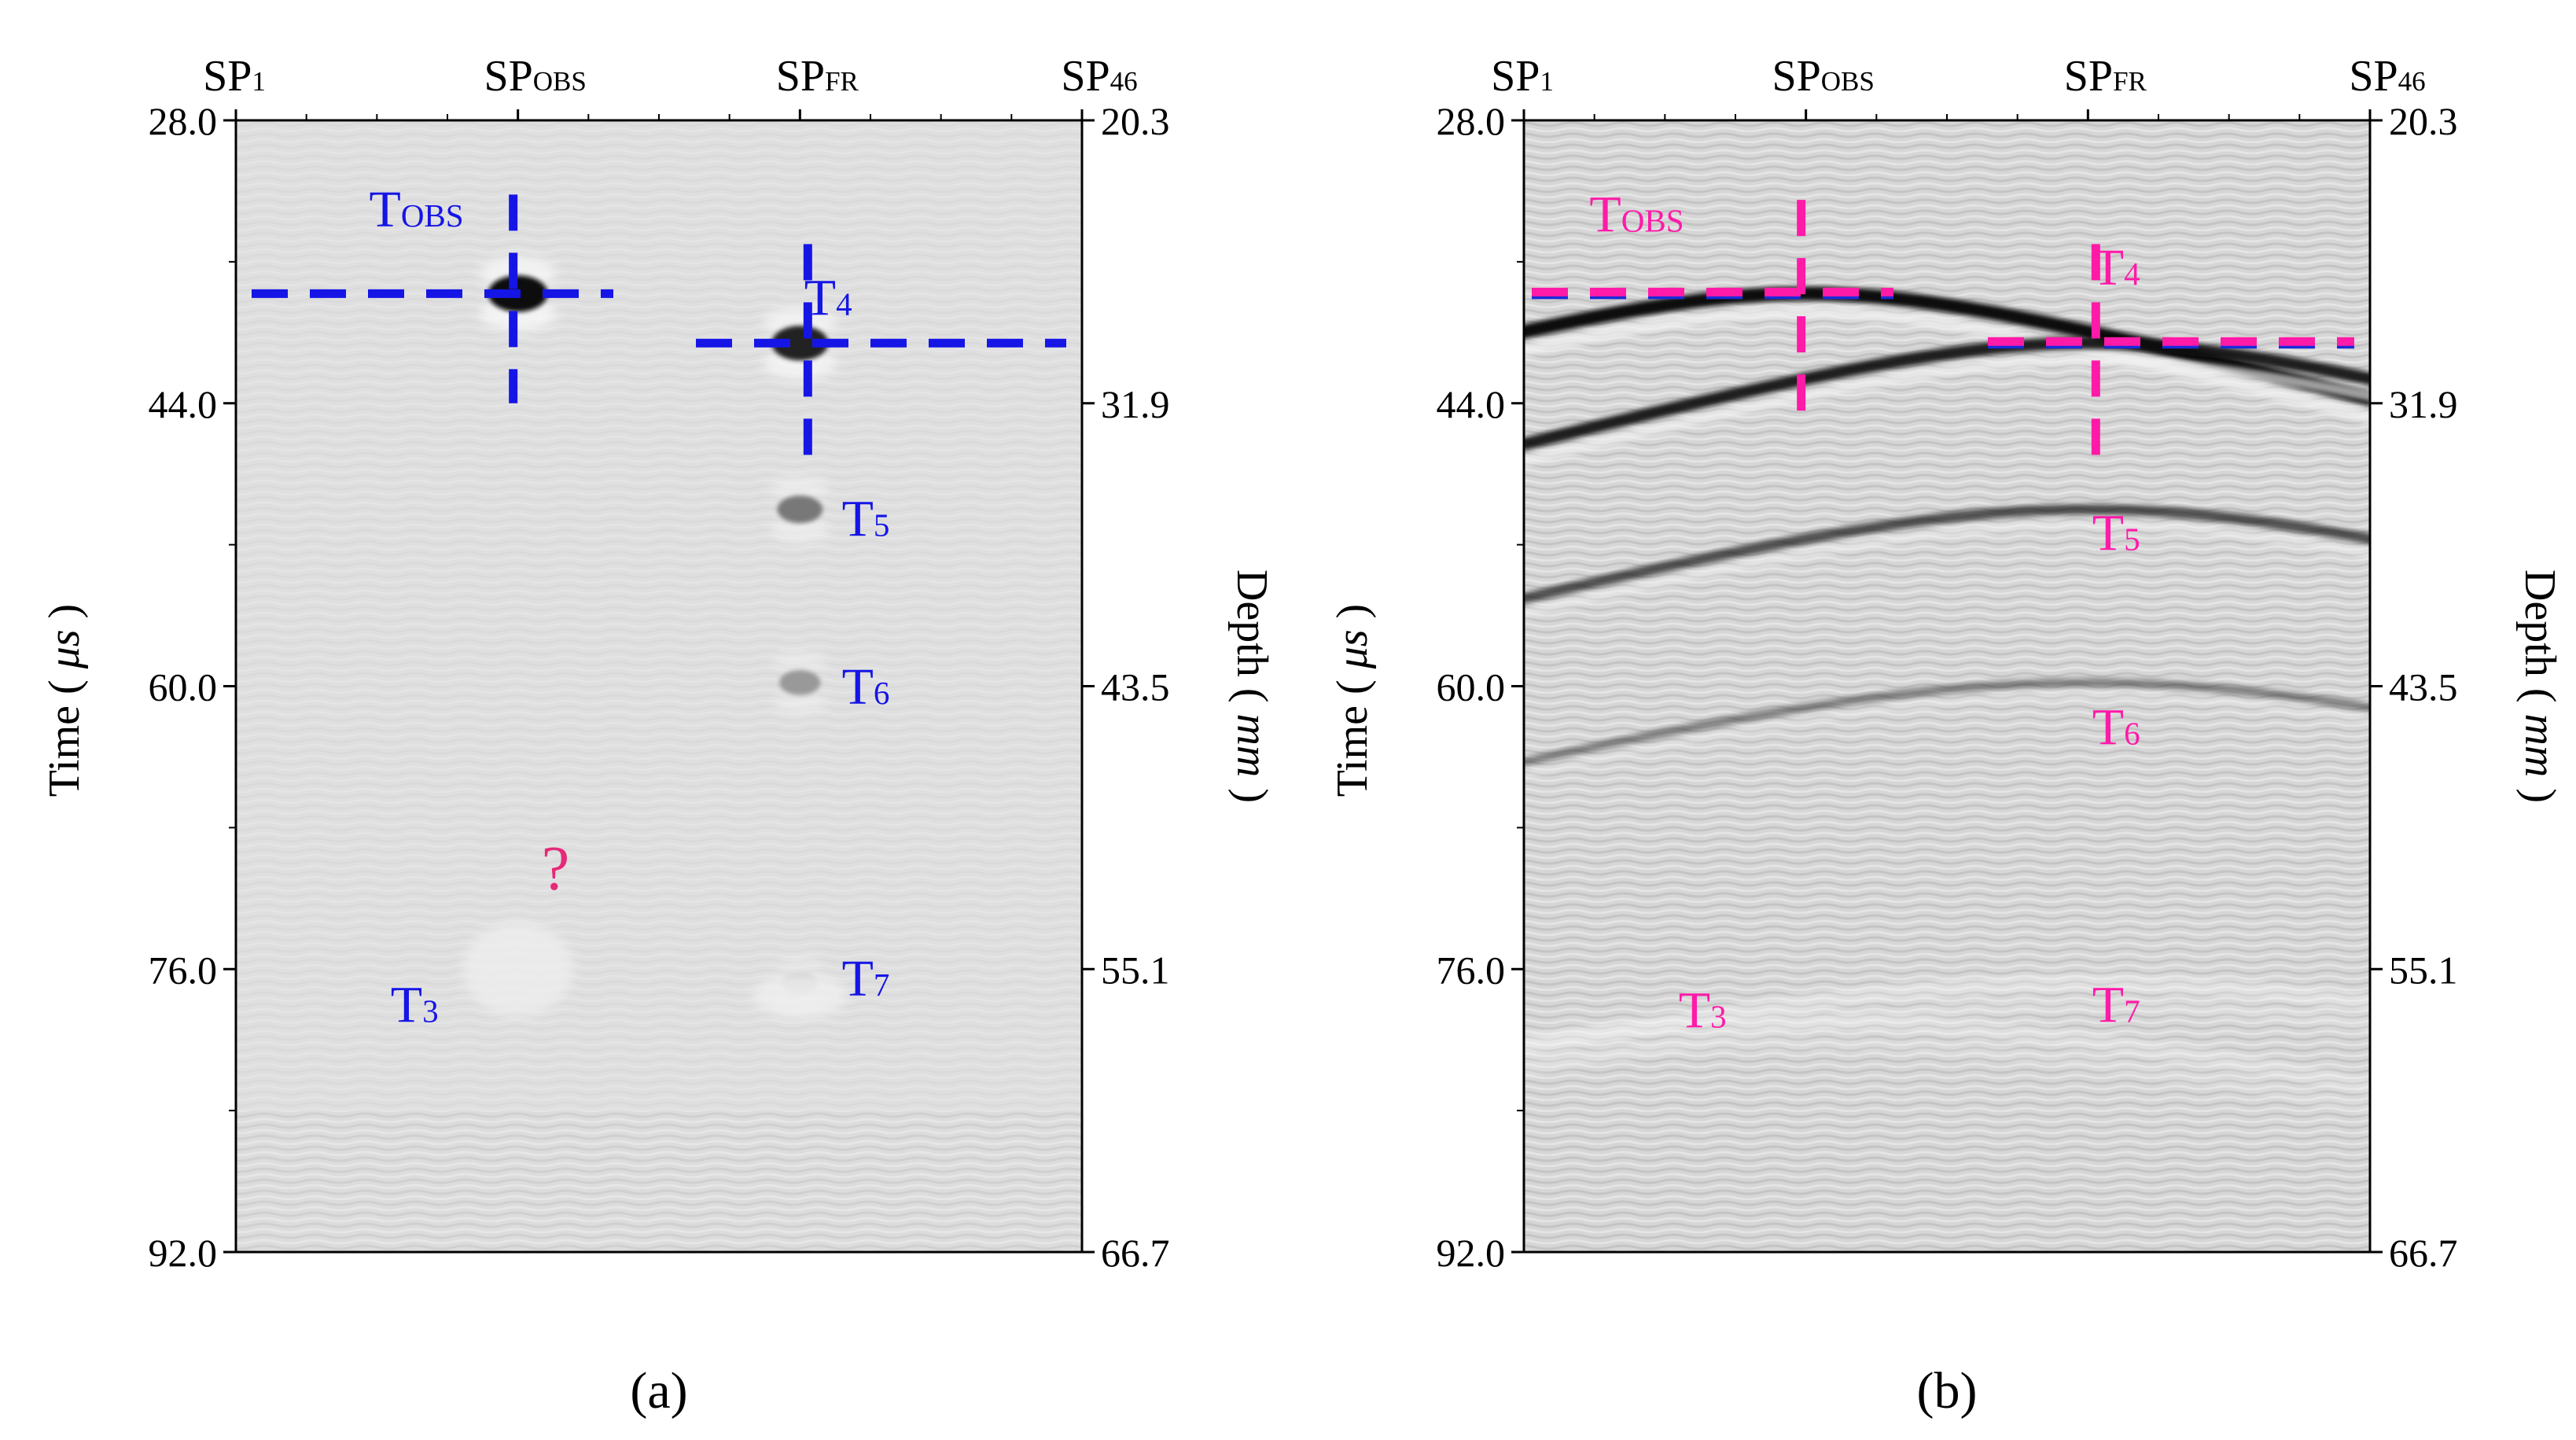  I want to click on ytick-label-right: 55.1, so click(2423, 970).